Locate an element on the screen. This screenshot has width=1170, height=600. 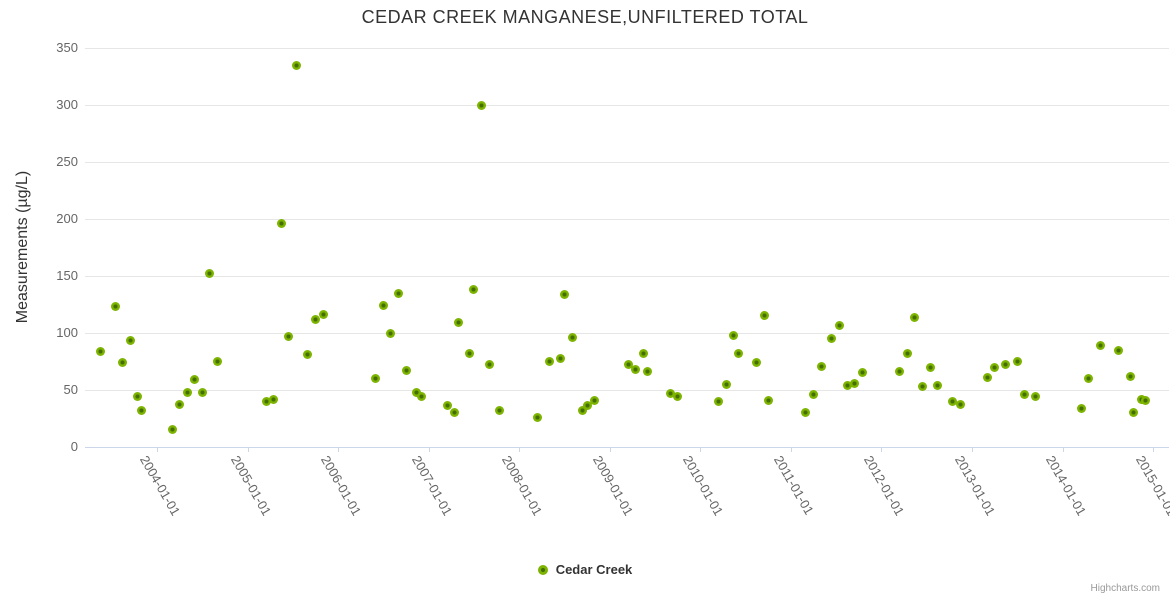
legend-label: Cedar Creek is located at coordinates (594, 569).